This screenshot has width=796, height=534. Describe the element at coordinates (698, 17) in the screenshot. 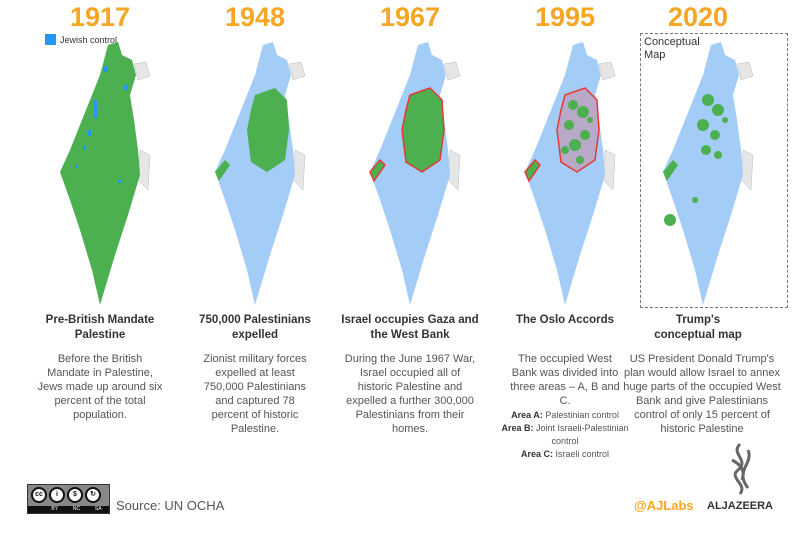

I see `year: 2020` at that location.